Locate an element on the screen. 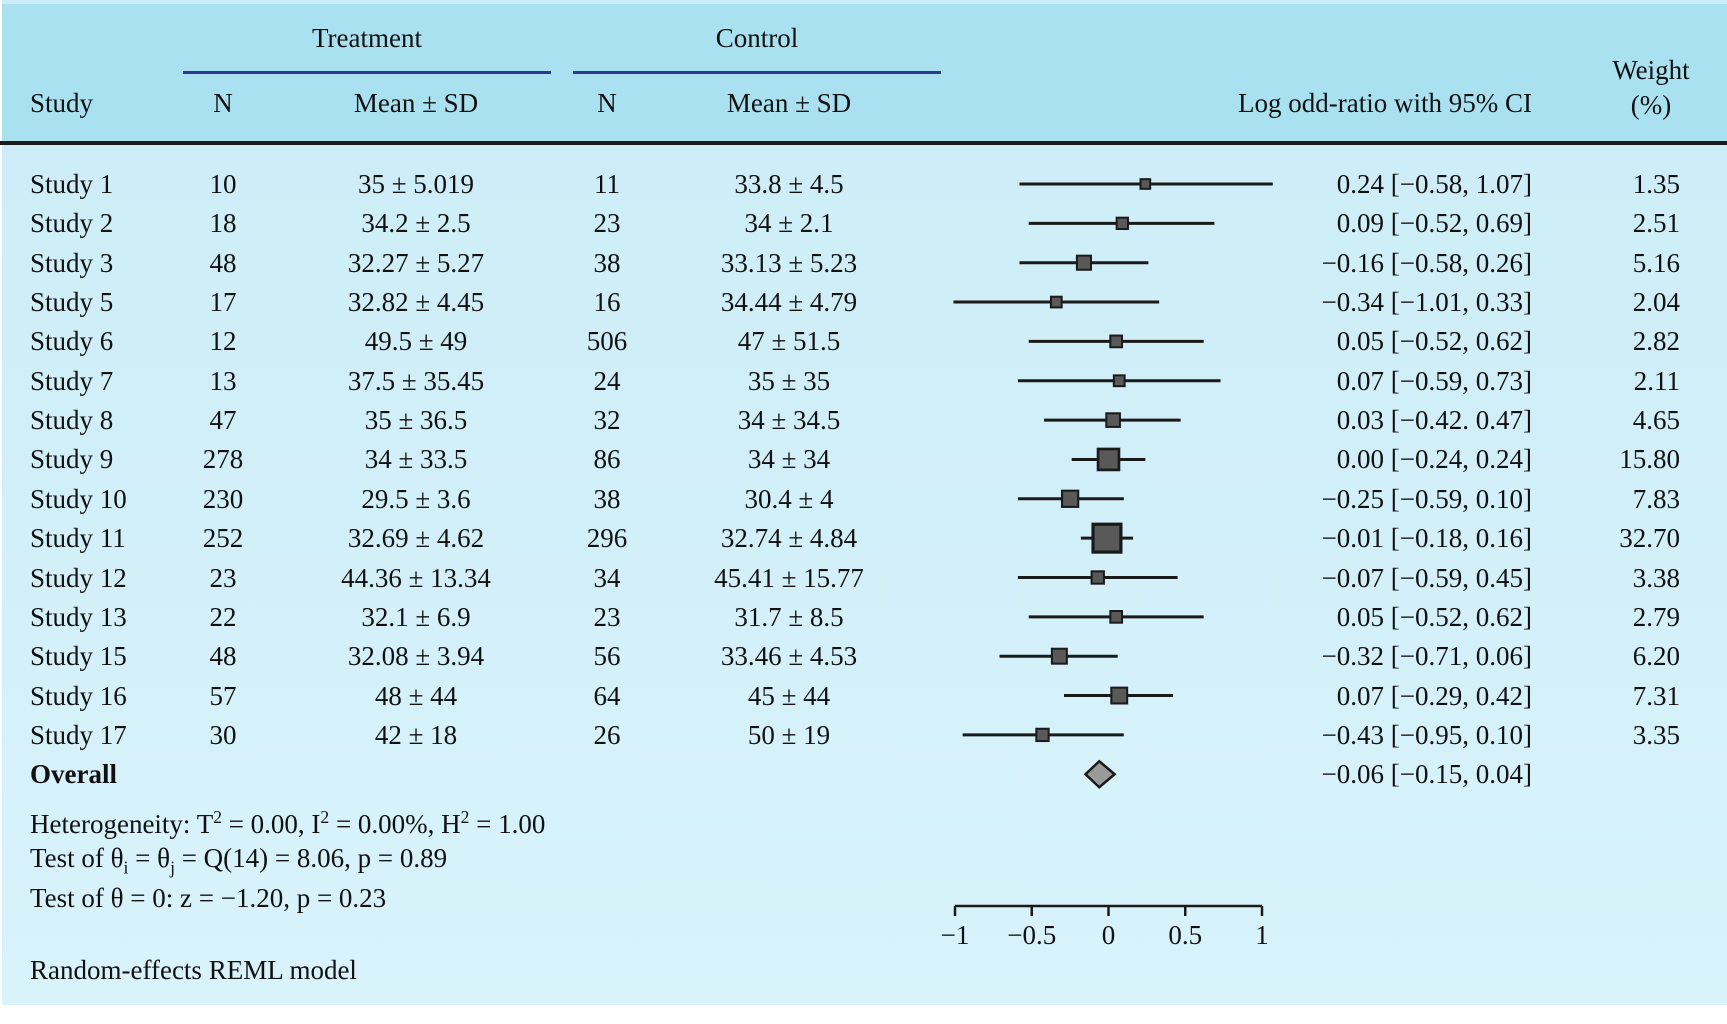  study-name: Study 13 is located at coordinates (78, 616).